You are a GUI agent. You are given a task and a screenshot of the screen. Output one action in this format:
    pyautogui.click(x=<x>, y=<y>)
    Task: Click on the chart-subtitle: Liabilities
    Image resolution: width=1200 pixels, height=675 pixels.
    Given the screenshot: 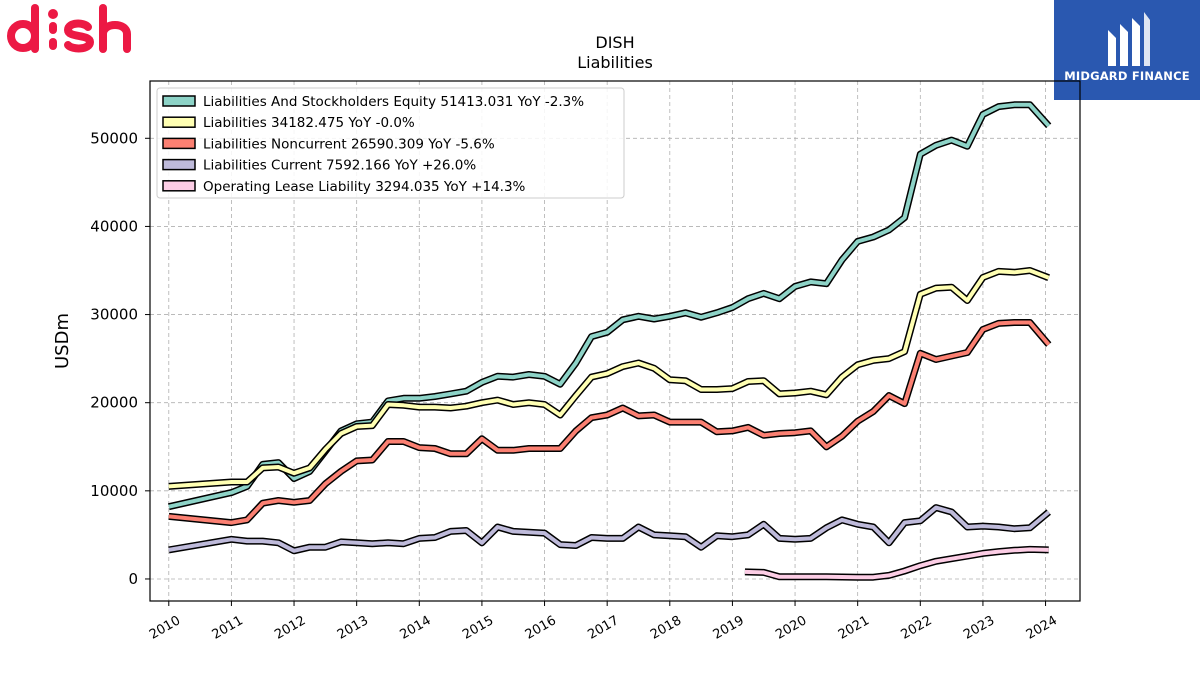 What is the action you would take?
    pyautogui.click(x=615, y=62)
    